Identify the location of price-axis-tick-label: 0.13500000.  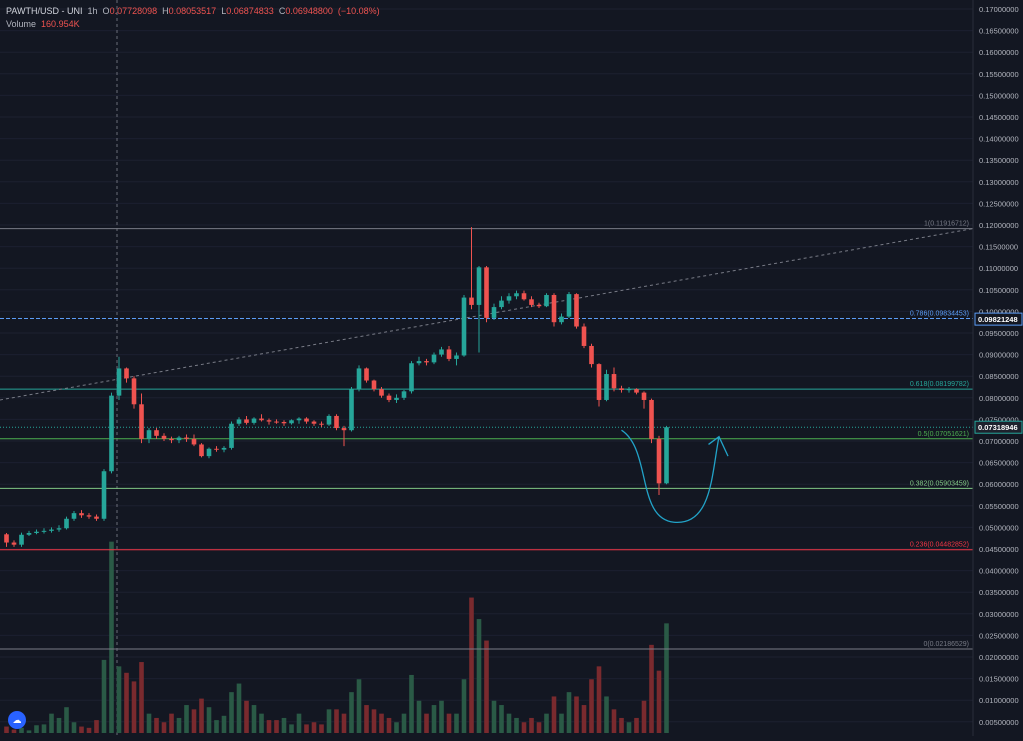
(999, 160).